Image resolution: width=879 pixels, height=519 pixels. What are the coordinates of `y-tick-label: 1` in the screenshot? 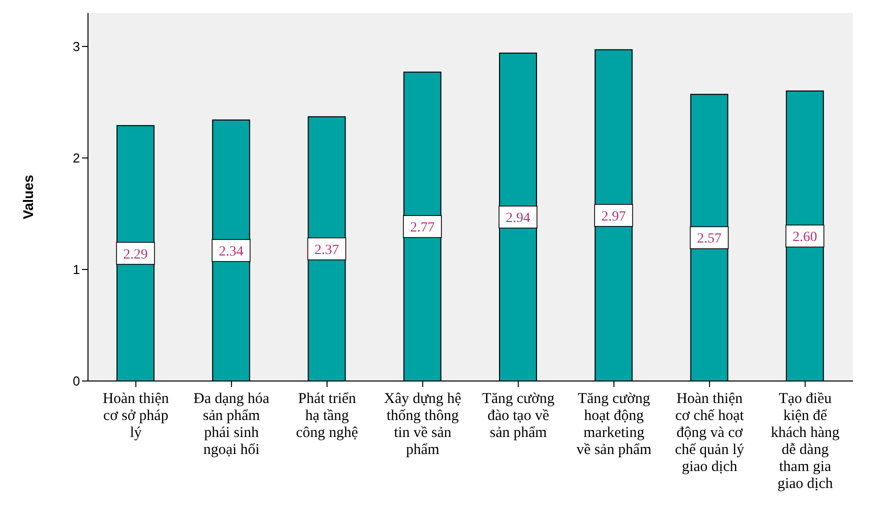 It's located at (76, 270).